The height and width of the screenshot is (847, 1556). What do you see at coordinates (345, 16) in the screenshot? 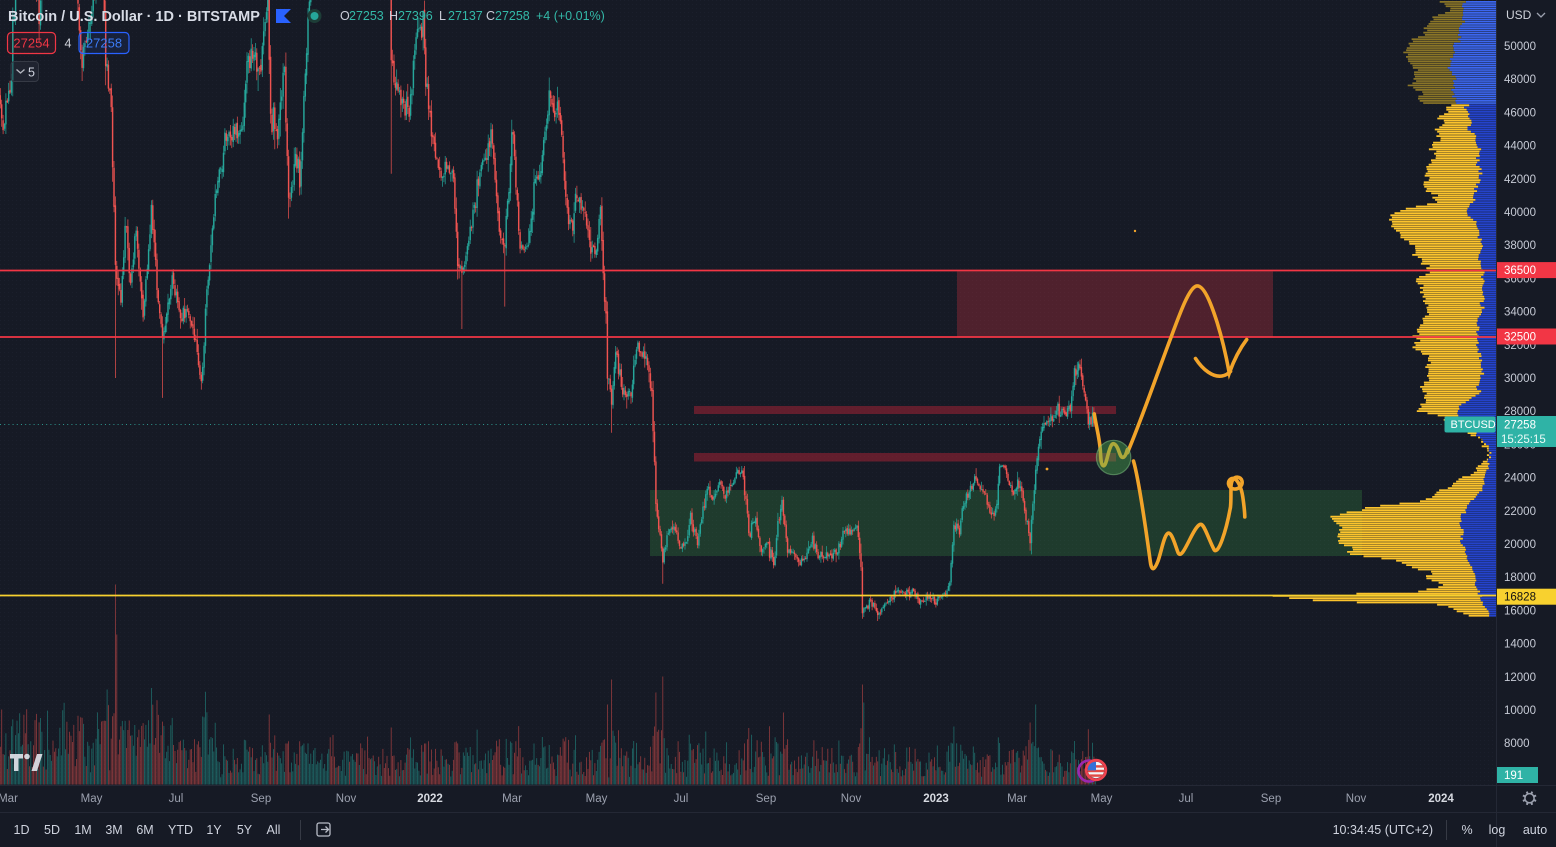
I see `svg-text: O` at bounding box center [345, 16].